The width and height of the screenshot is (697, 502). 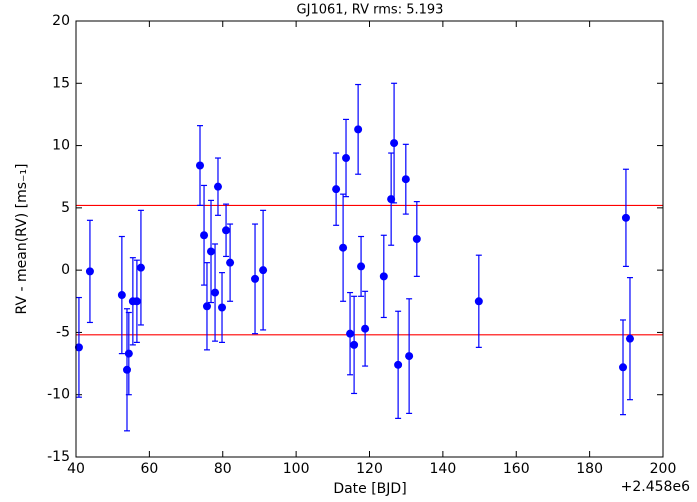 What do you see at coordinates (149, 469) in the screenshot?
I see `x-tick-label: 60` at bounding box center [149, 469].